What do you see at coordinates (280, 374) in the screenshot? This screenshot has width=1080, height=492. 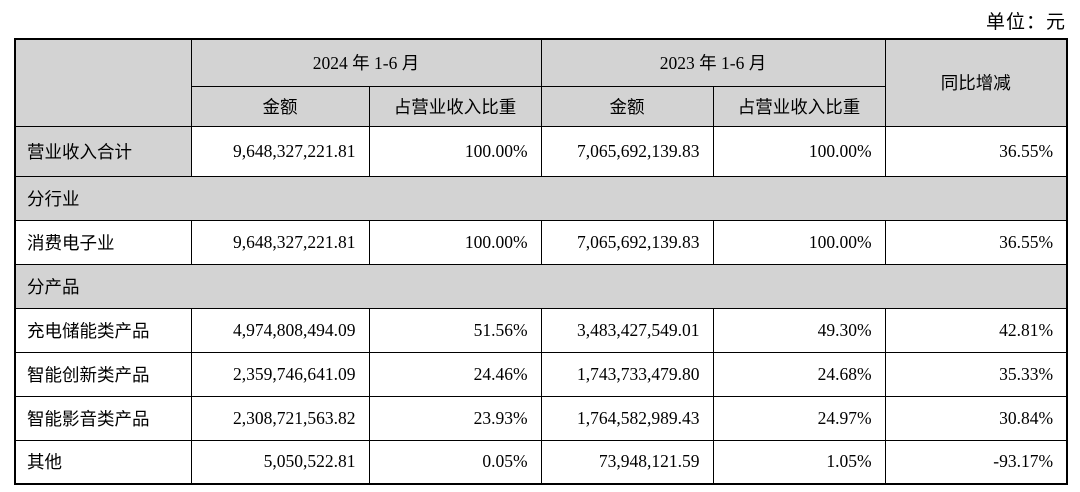 I see `amount-2024: 2,359,746,641.09` at bounding box center [280, 374].